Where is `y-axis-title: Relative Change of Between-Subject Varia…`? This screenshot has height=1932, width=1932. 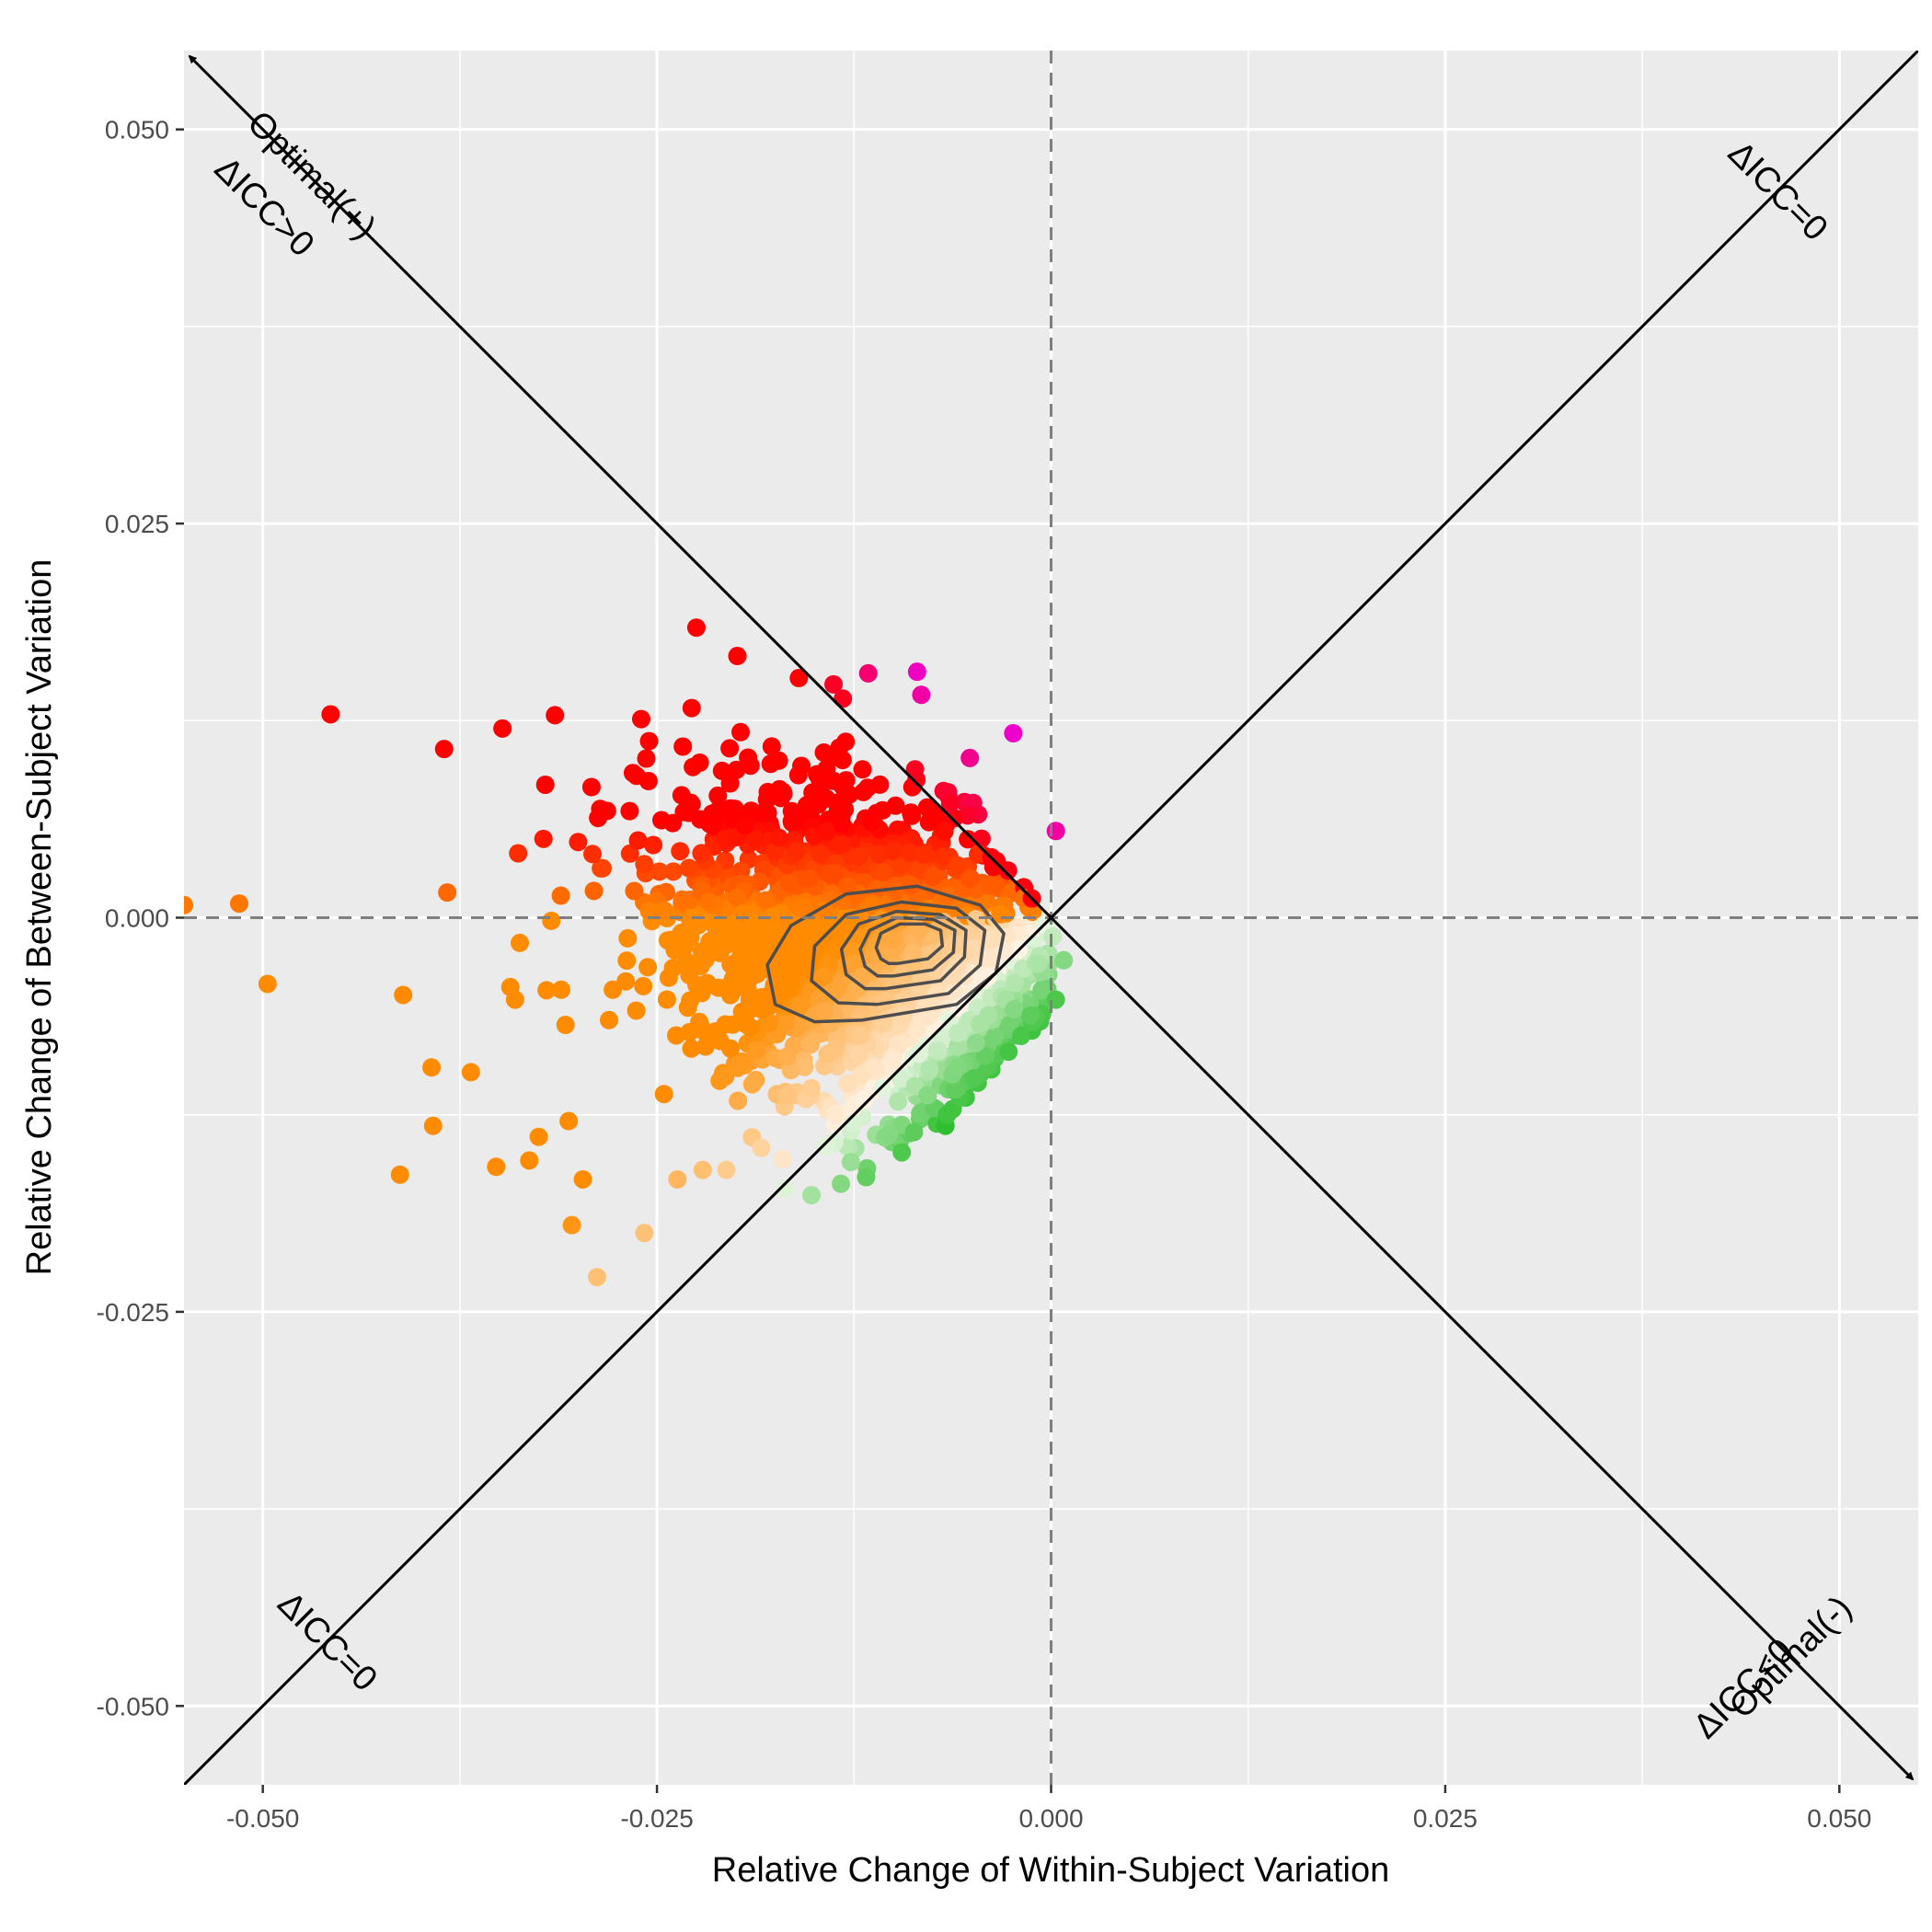 y-axis-title: Relative Change of Between-Subject Varia… is located at coordinates (39, 917).